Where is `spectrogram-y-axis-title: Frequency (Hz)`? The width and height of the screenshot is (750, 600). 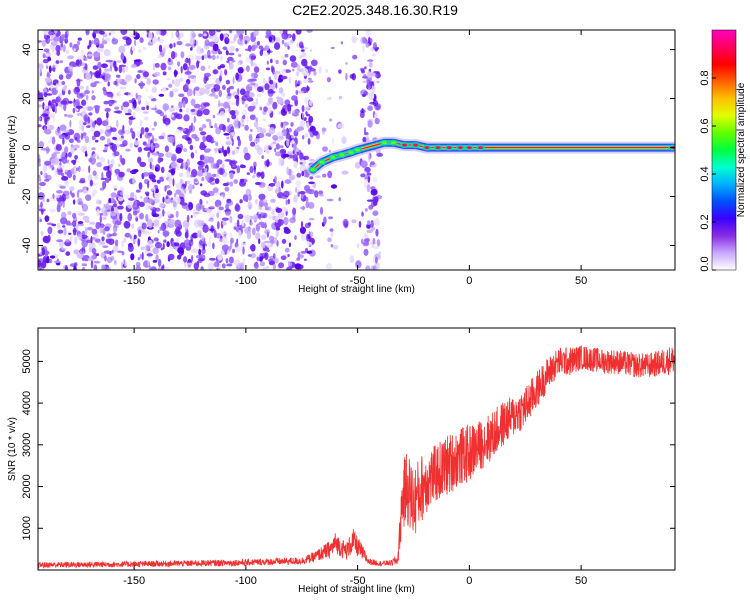
spectrogram-y-axis-title: Frequency (Hz) is located at coordinates (12, 150).